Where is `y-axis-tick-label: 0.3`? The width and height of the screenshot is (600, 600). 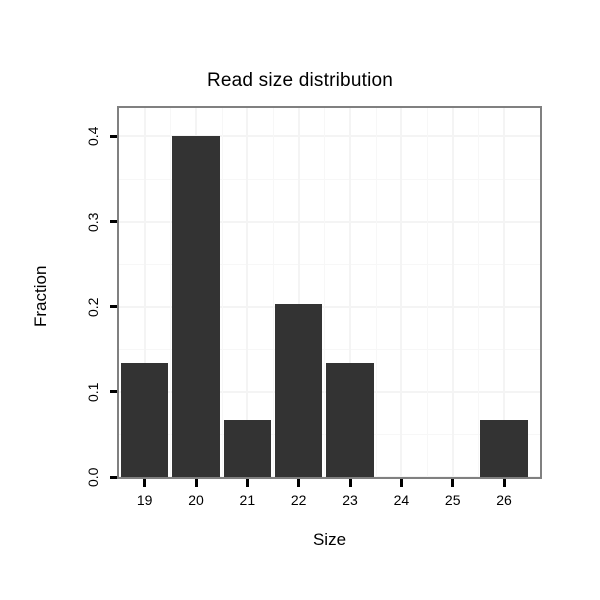
y-axis-tick-label: 0.3 is located at coordinates (93, 221).